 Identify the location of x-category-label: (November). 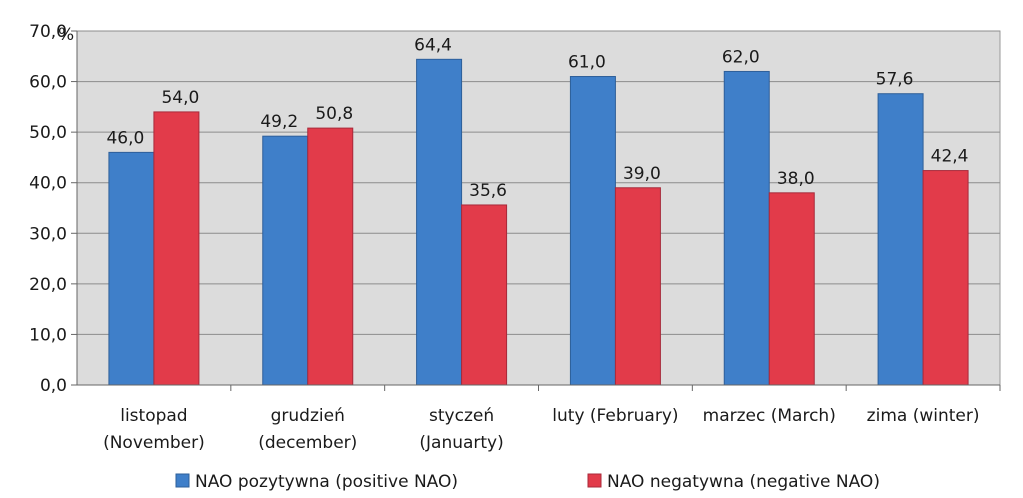
(154, 443).